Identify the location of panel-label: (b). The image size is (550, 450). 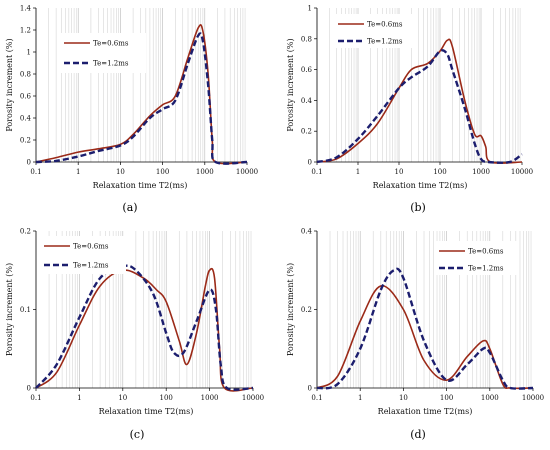
(418, 207).